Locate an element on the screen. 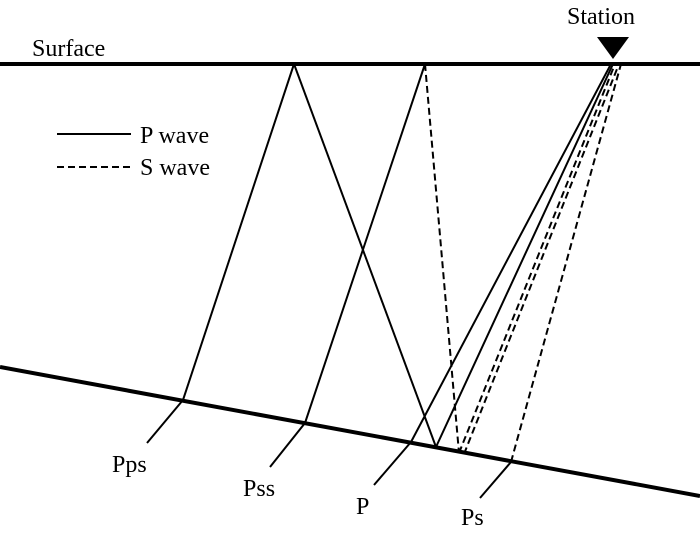 The height and width of the screenshot is (534, 700). ray-pss-down is located at coordinates (442, 258).